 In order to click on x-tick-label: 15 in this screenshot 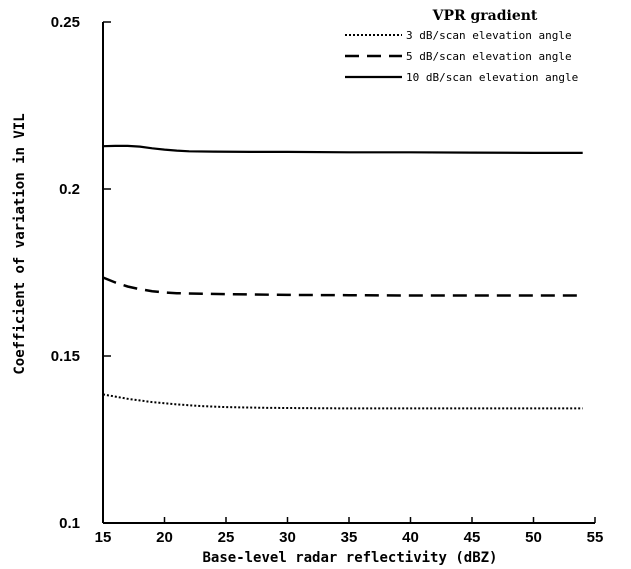, I will do `click(103, 537)`.